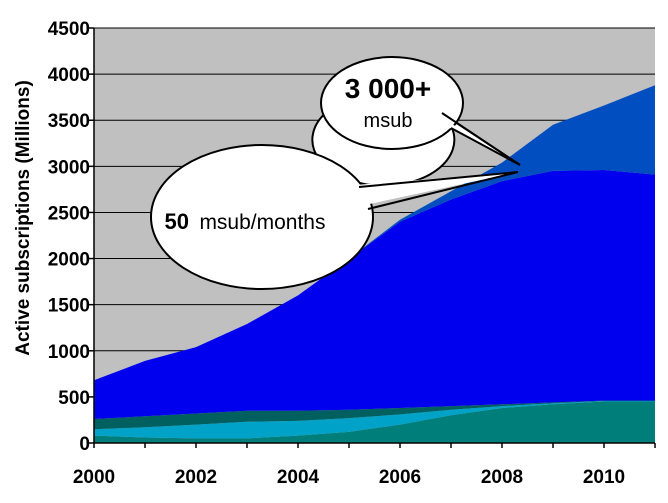 The height and width of the screenshot is (503, 668). I want to click on y-tick-label-3000: 3000, so click(69, 167).